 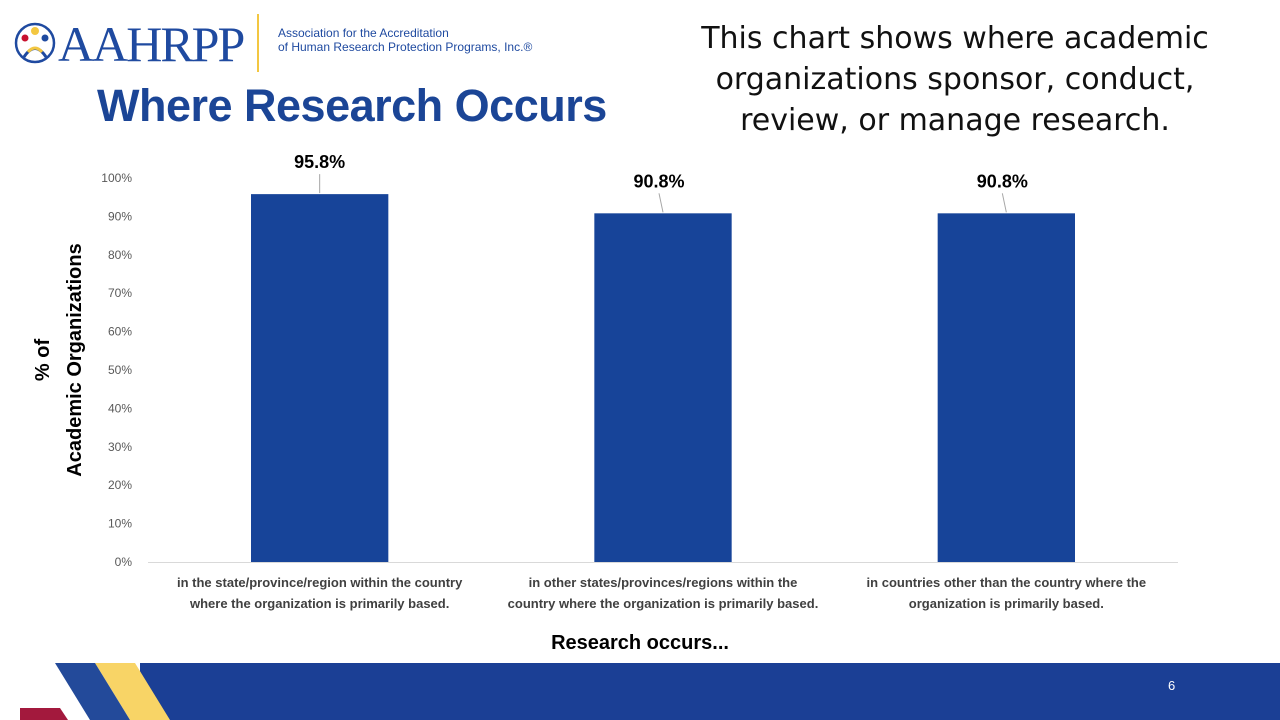 I want to click on footer-red-stripe, so click(x=44, y=714).